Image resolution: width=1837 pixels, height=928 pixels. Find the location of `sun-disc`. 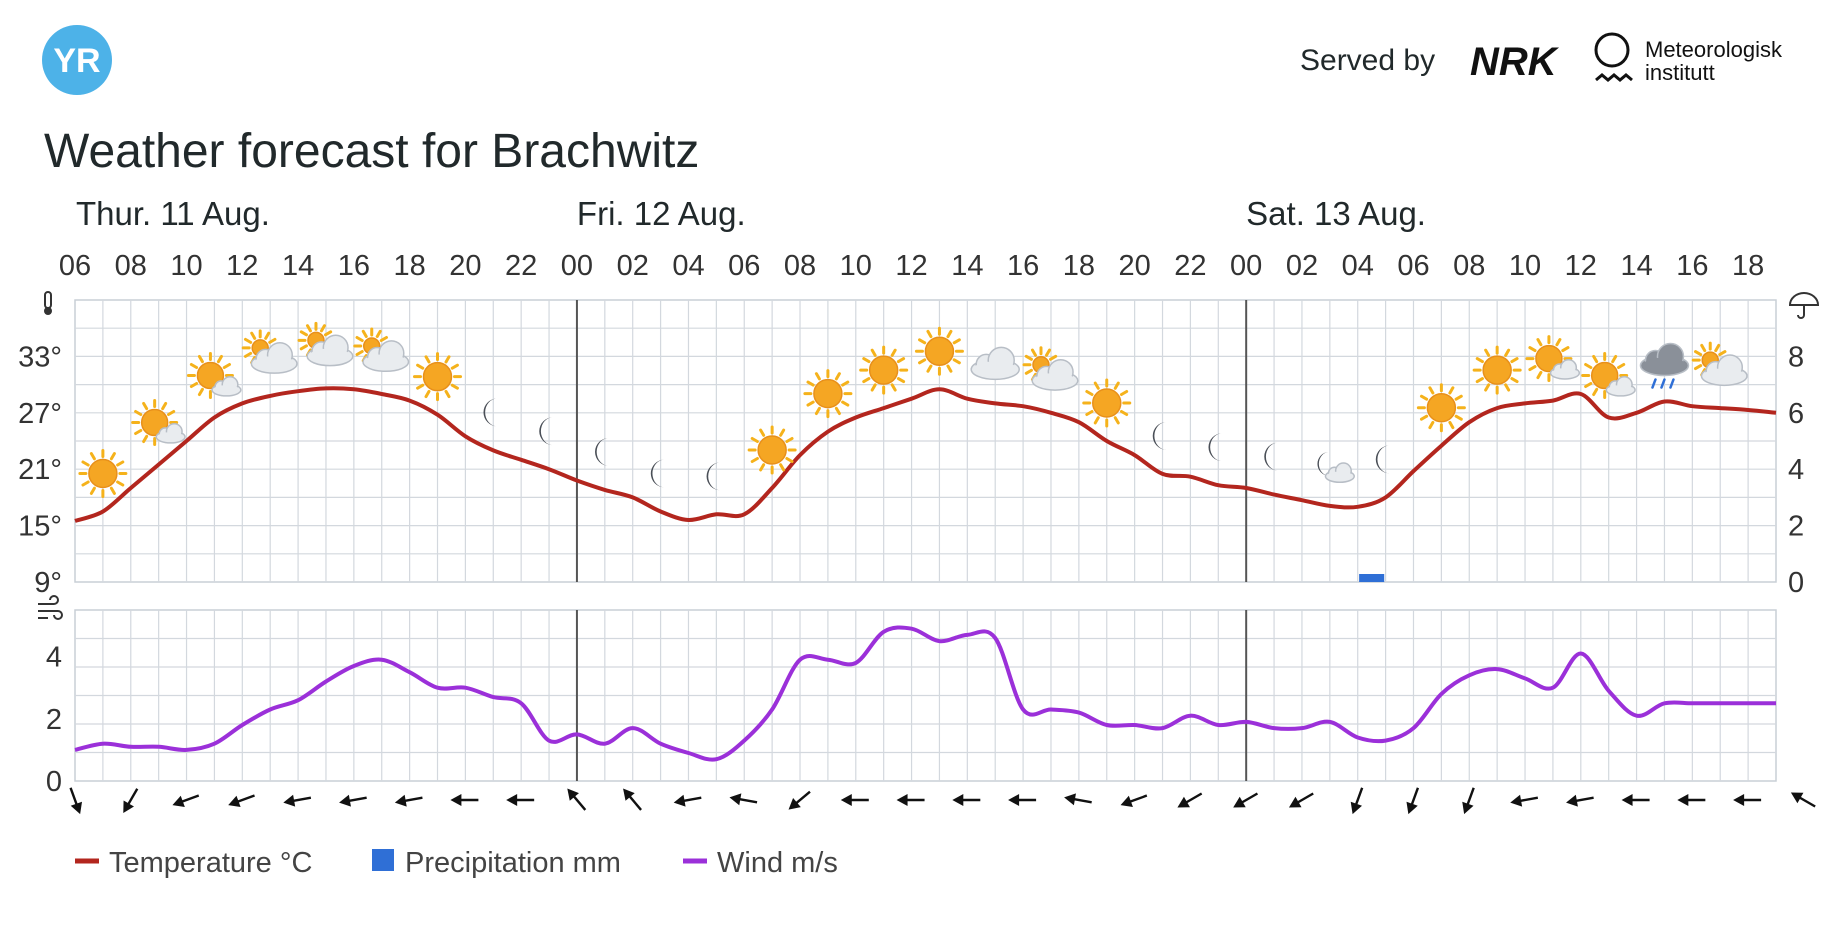

sun-disc is located at coordinates (1107, 403).